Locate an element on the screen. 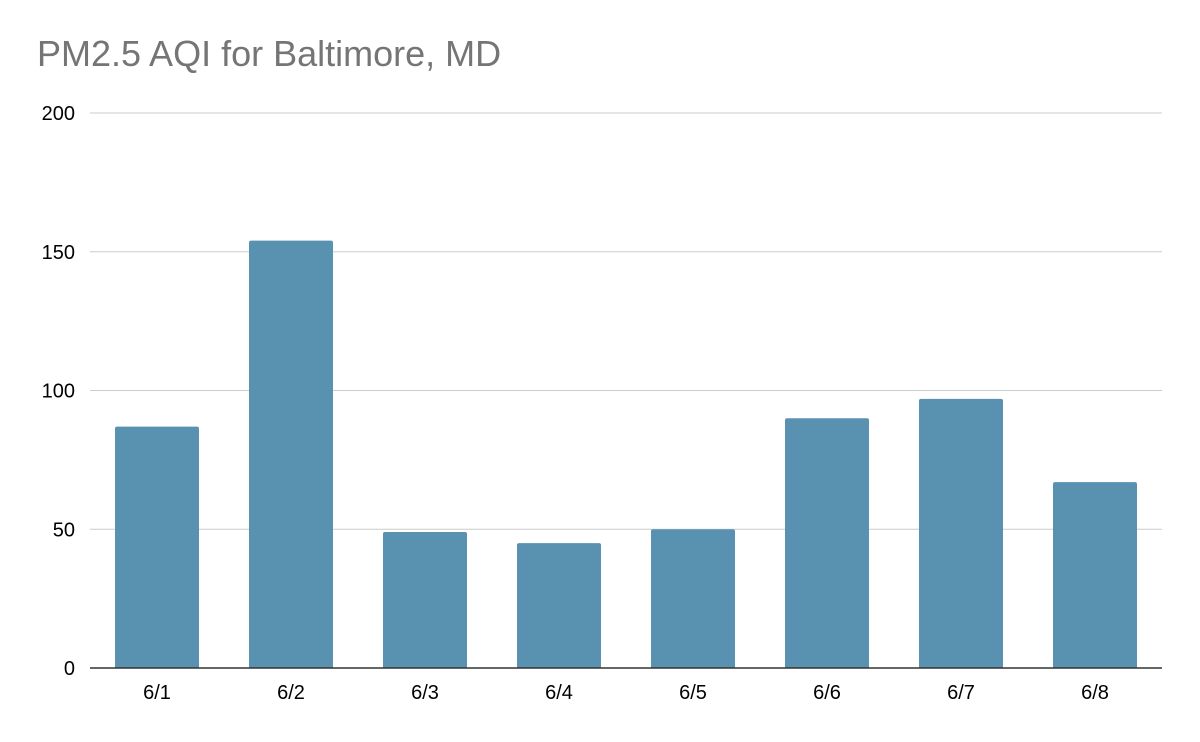  x-tick-label: 6/8 is located at coordinates (1095, 693).